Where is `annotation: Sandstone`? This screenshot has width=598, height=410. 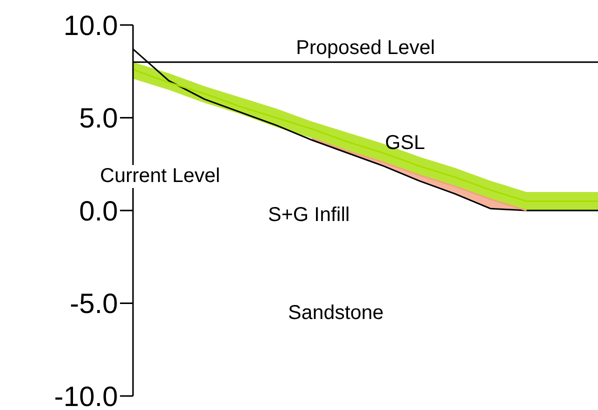 annotation: Sandstone is located at coordinates (336, 313).